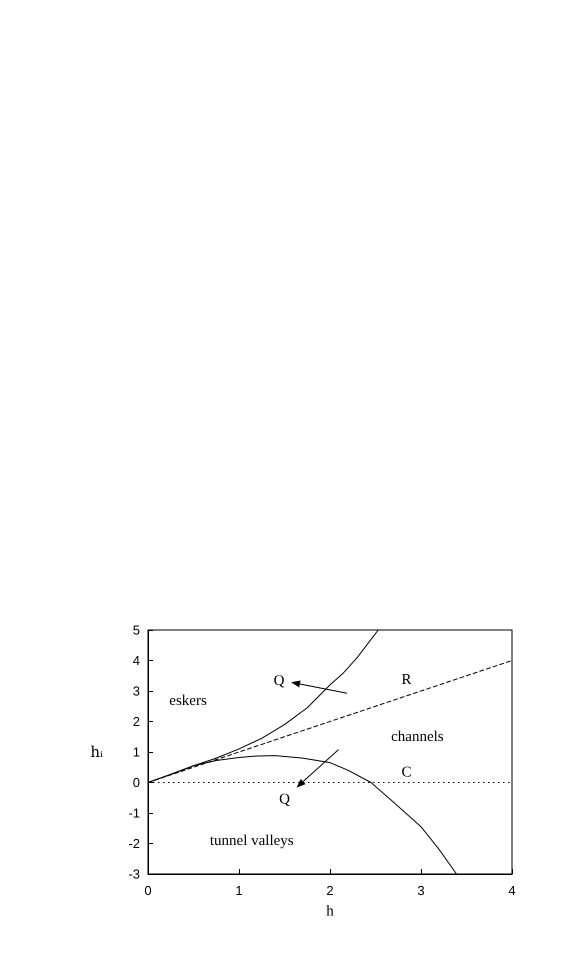 The width and height of the screenshot is (580, 962). What do you see at coordinates (136, 721) in the screenshot?
I see `y-tick-label: 2` at bounding box center [136, 721].